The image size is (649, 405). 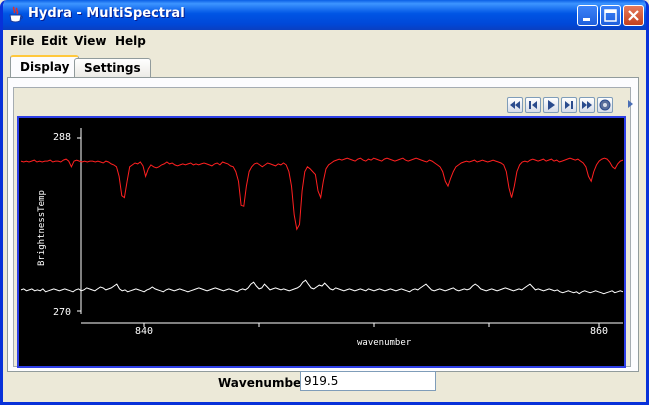 What do you see at coordinates (265, 383) in the screenshot?
I see `wavenumber-label: Wavenumber:` at bounding box center [265, 383].